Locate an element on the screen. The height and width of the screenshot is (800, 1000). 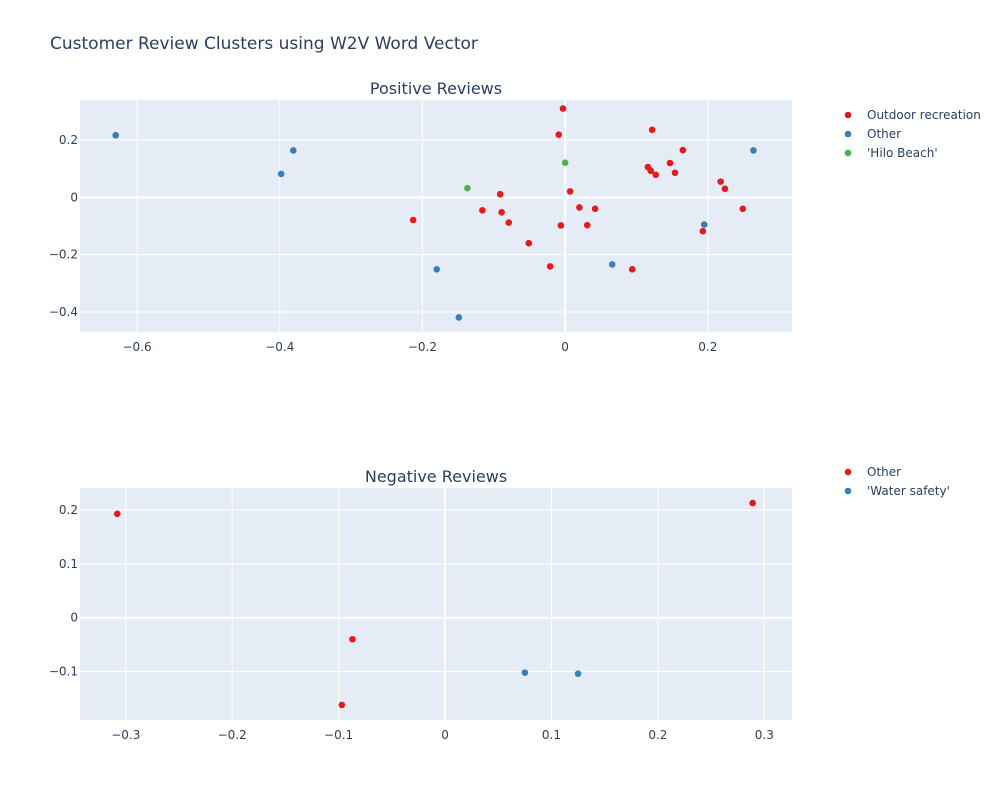
x-tick-label: −0.4 is located at coordinates (279, 347).